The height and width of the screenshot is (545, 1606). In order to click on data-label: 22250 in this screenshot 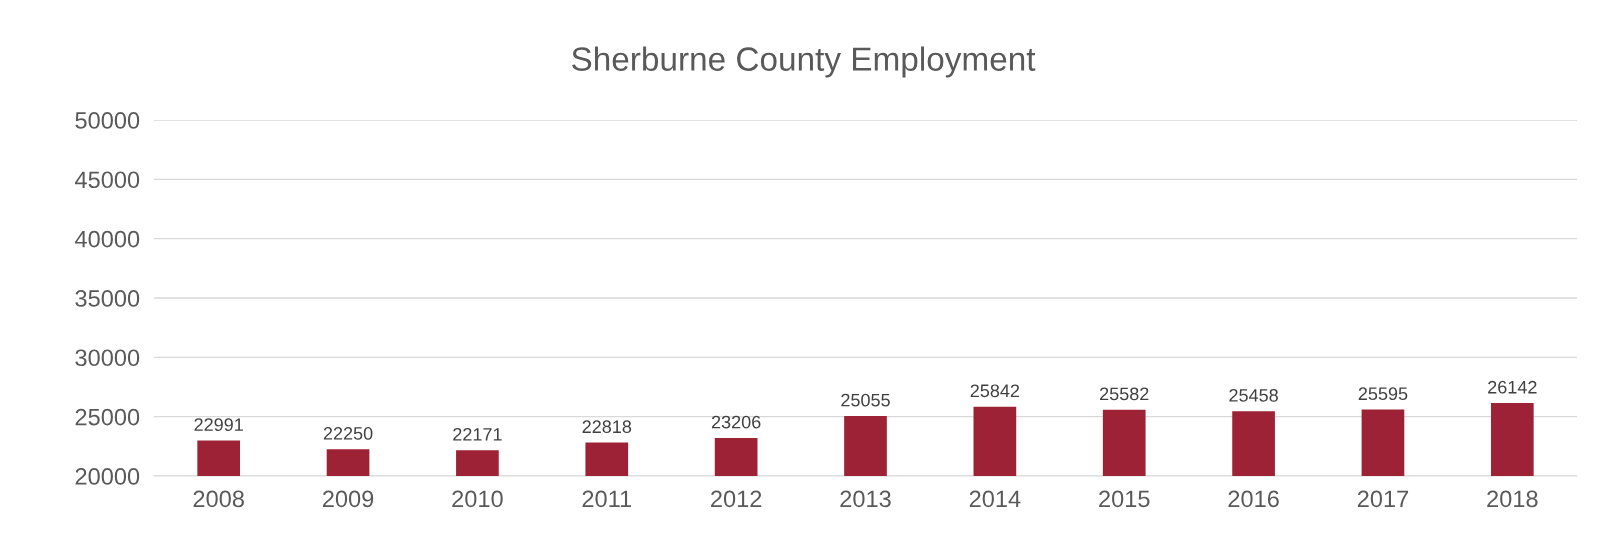, I will do `click(348, 433)`.